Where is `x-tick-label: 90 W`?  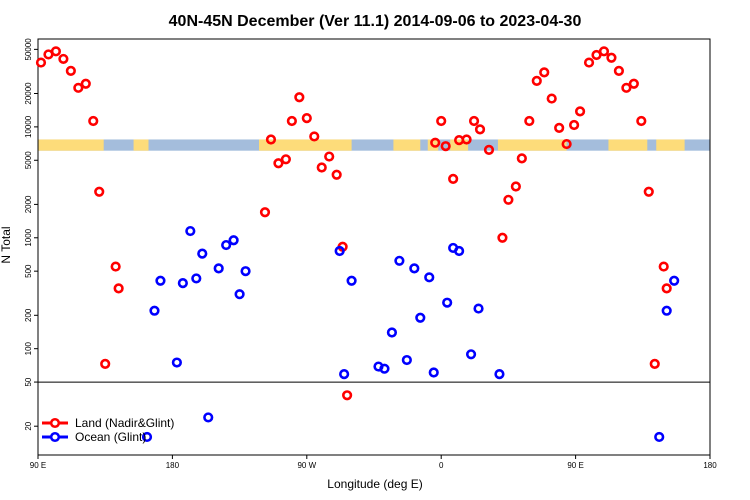
x-tick-label: 90 W is located at coordinates (306, 465).